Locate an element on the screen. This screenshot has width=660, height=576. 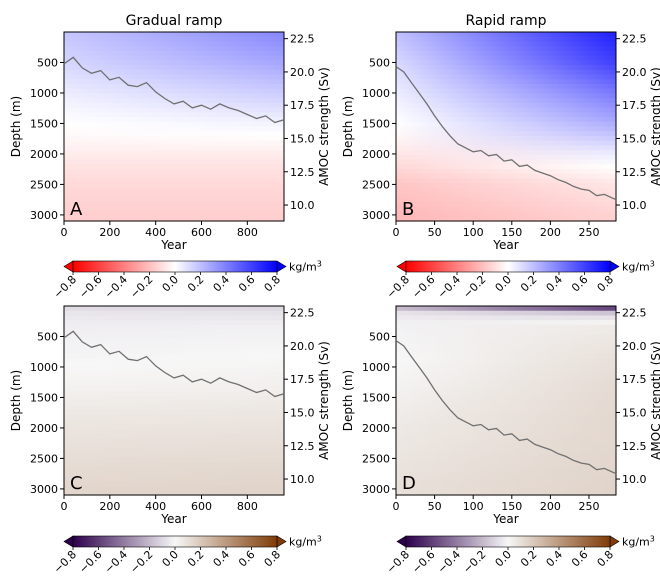
colorbar-unit: kg/m3 is located at coordinates (305, 542).